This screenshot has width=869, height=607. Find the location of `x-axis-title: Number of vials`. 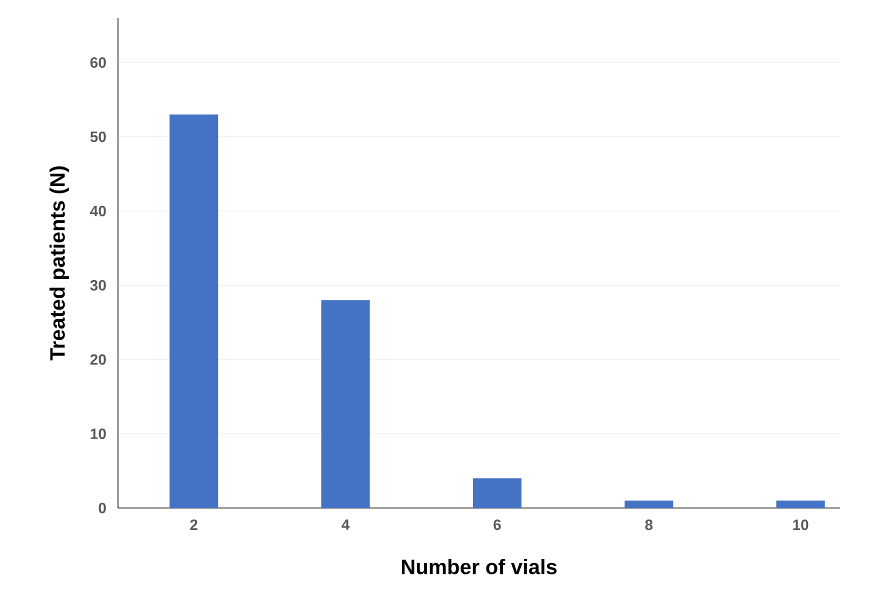

x-axis-title: Number of vials is located at coordinates (479, 566).